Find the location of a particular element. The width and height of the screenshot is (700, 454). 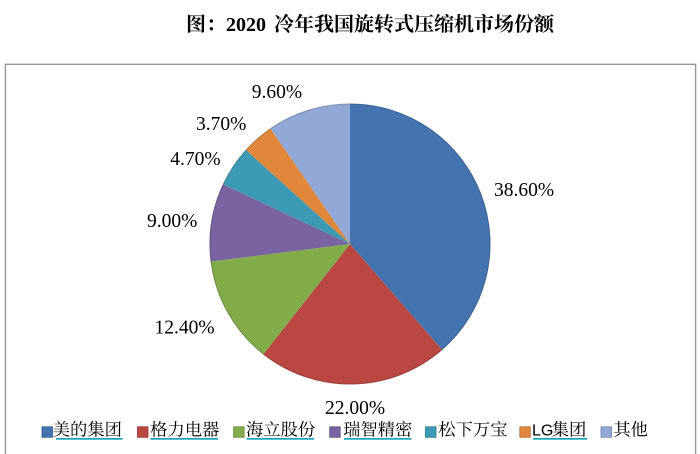

svg-text: 12.40% is located at coordinates (185, 328).